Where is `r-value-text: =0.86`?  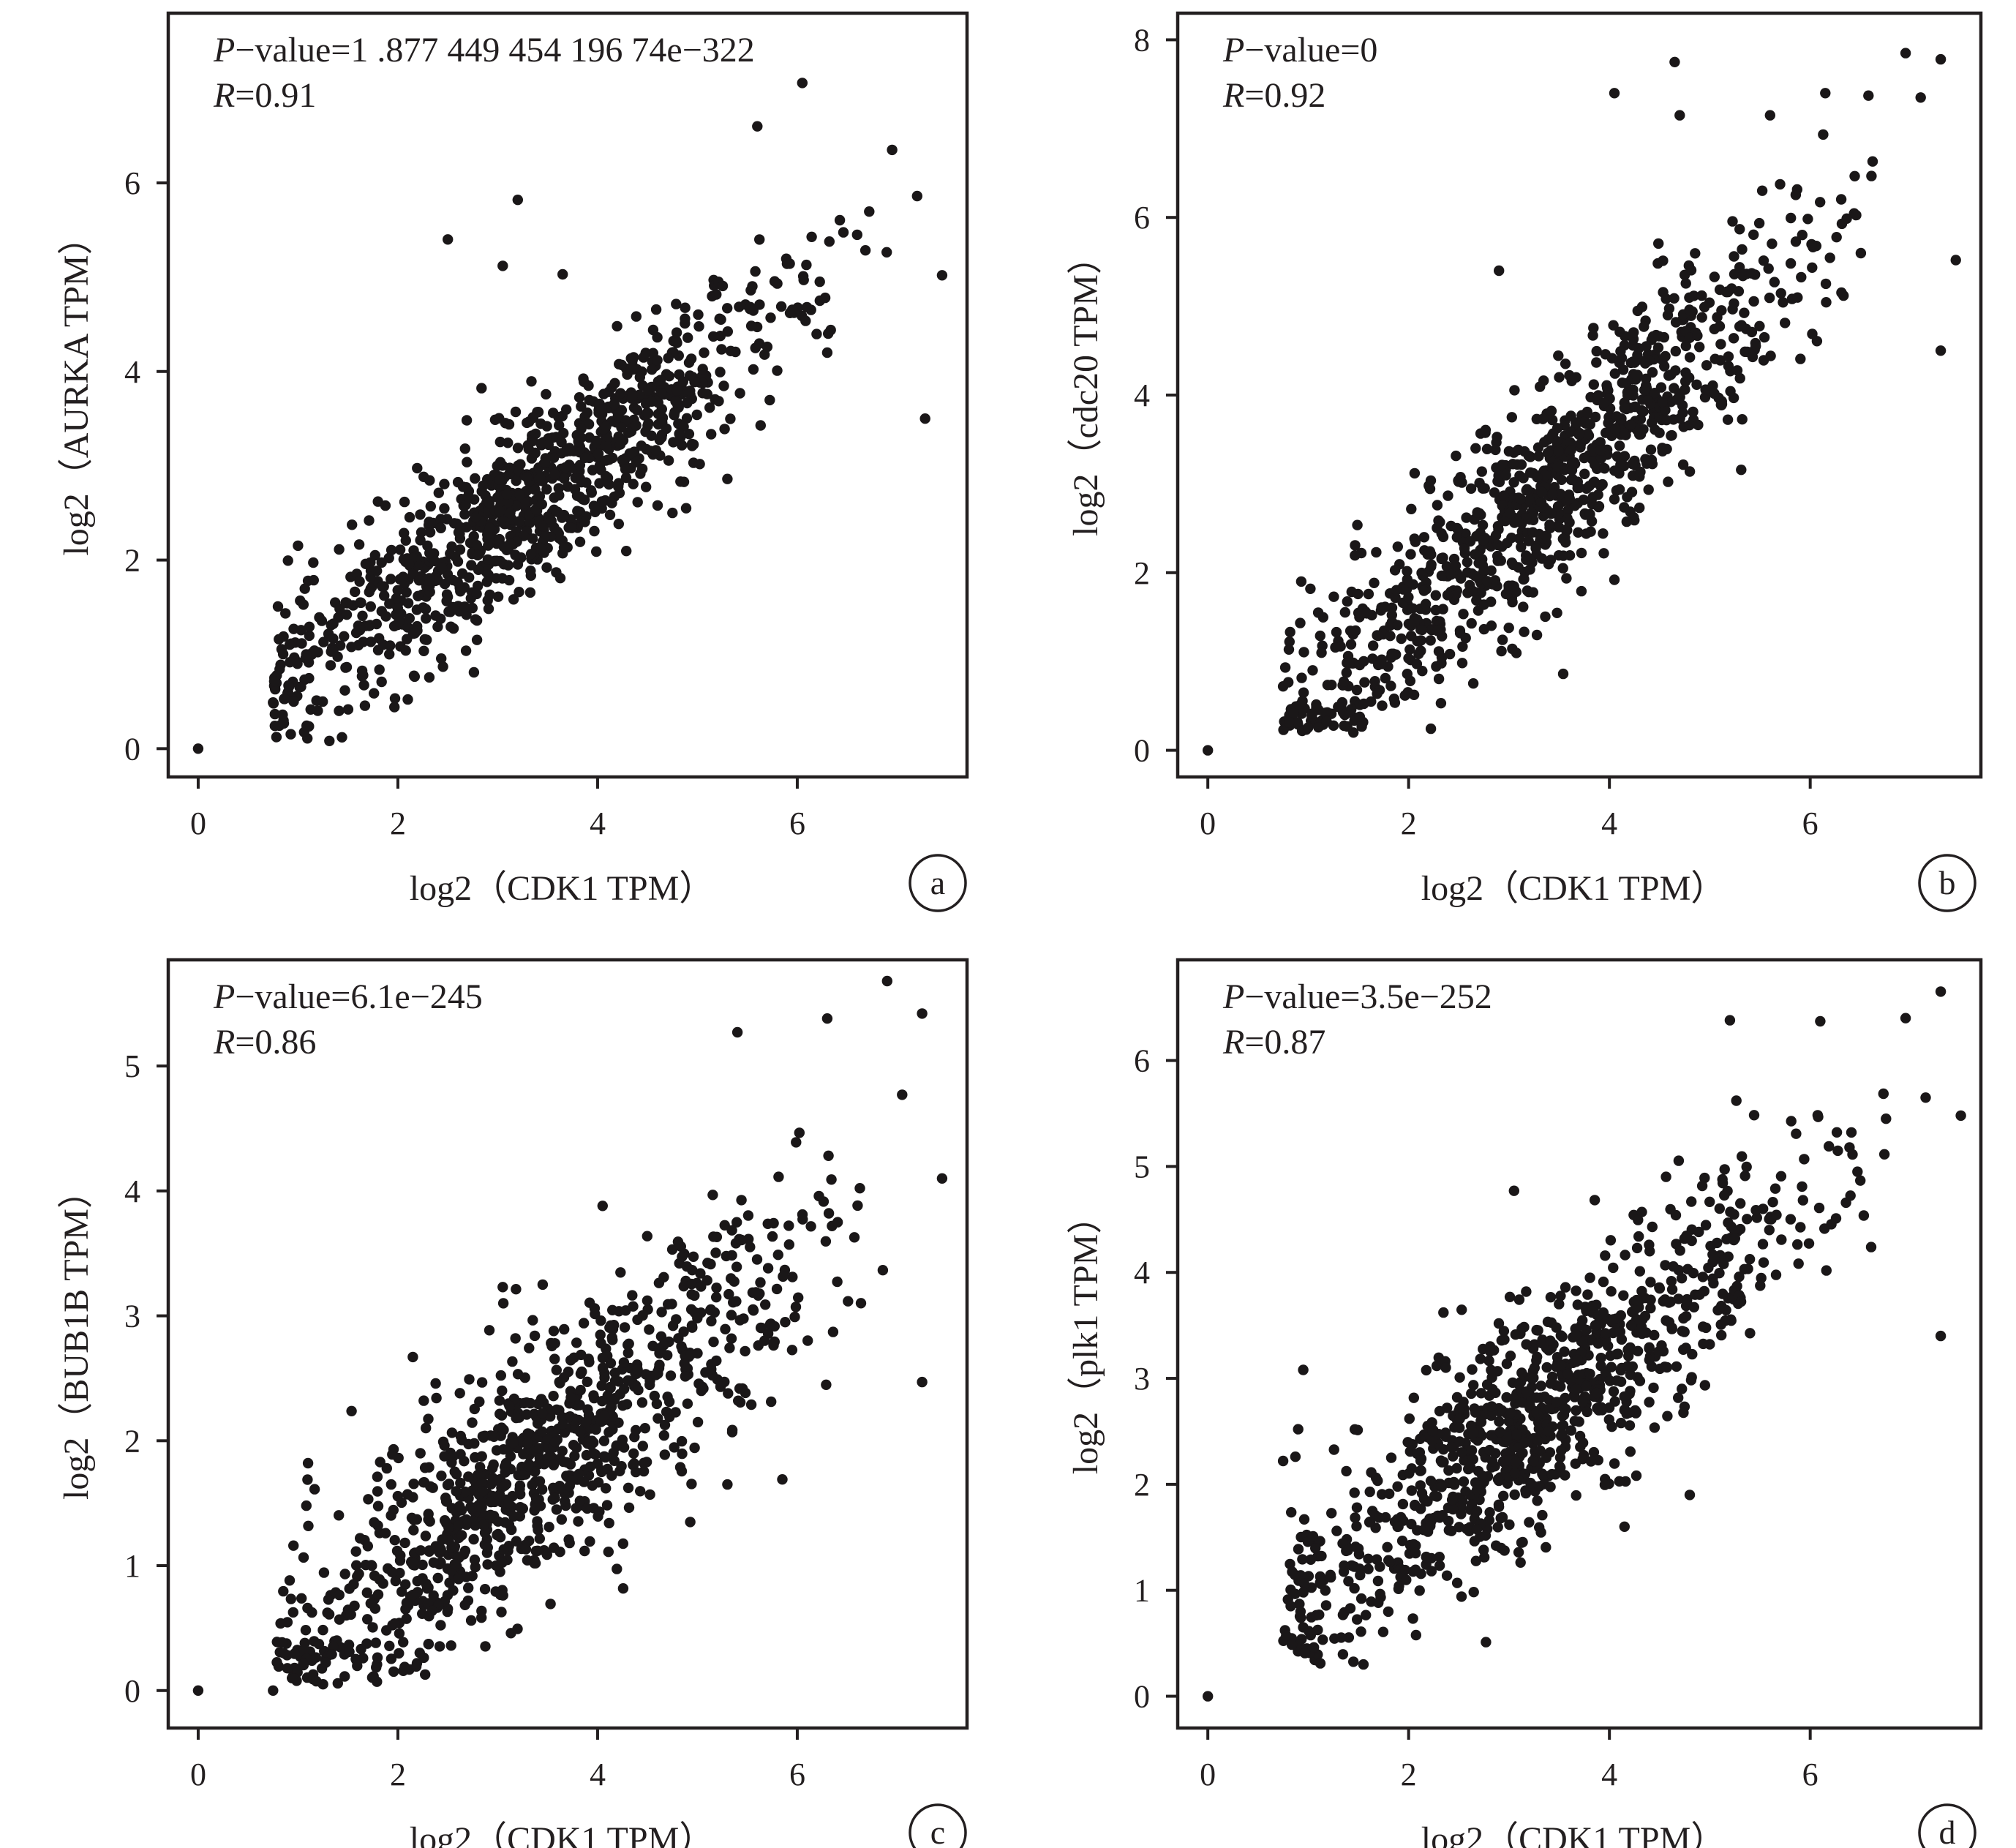 r-value-text: =0.86 is located at coordinates (275, 1042).